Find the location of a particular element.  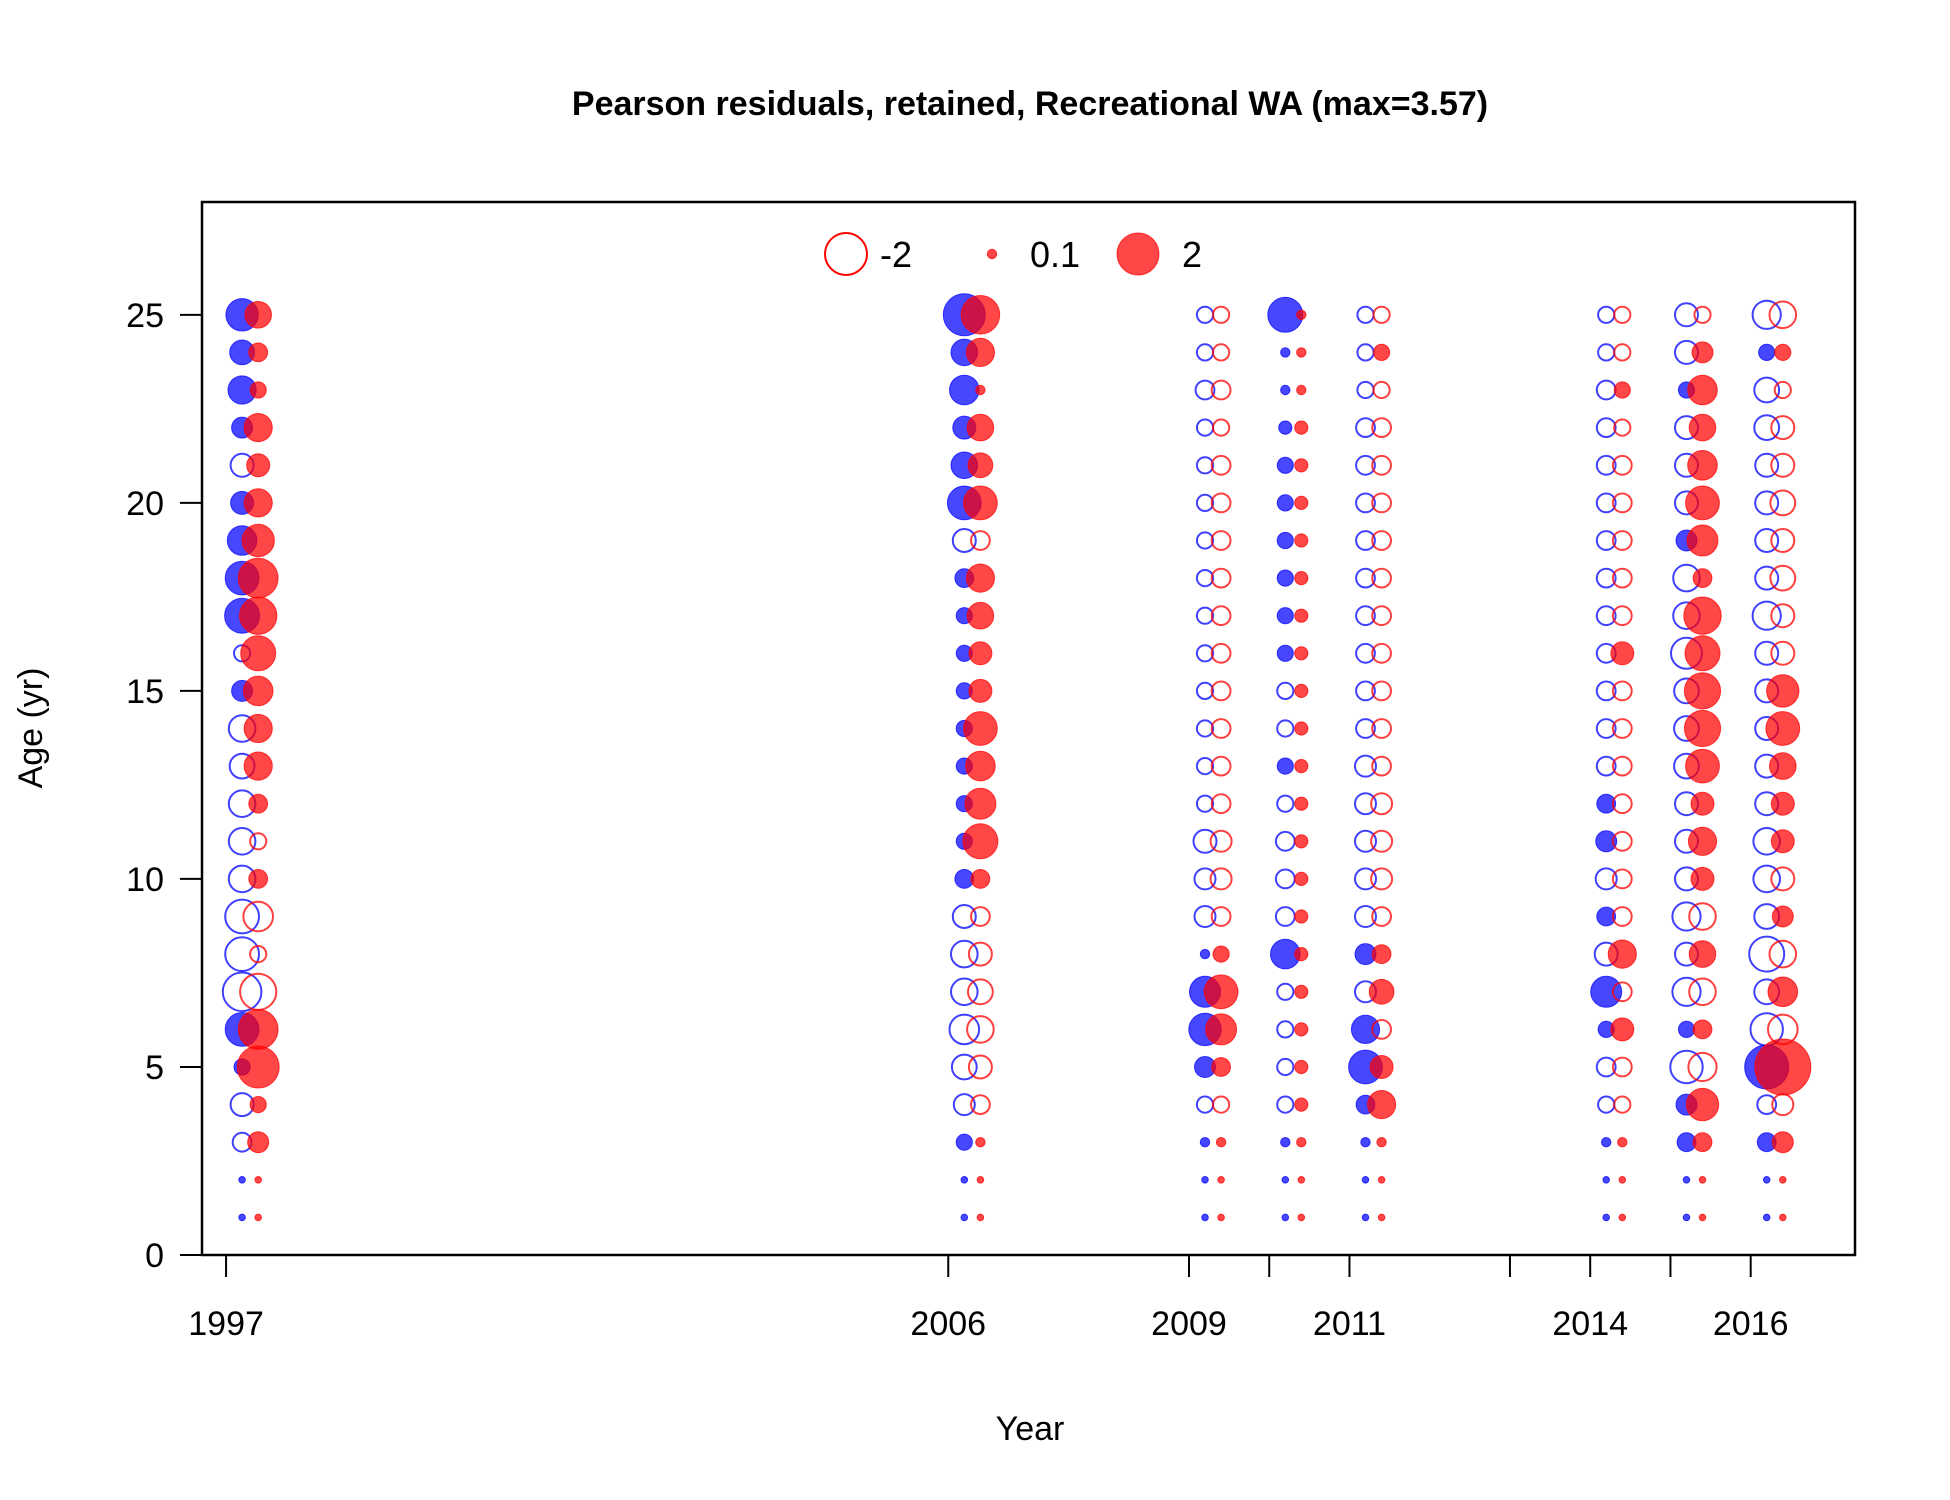

y-tick-label-20: 20 is located at coordinates (145, 504).